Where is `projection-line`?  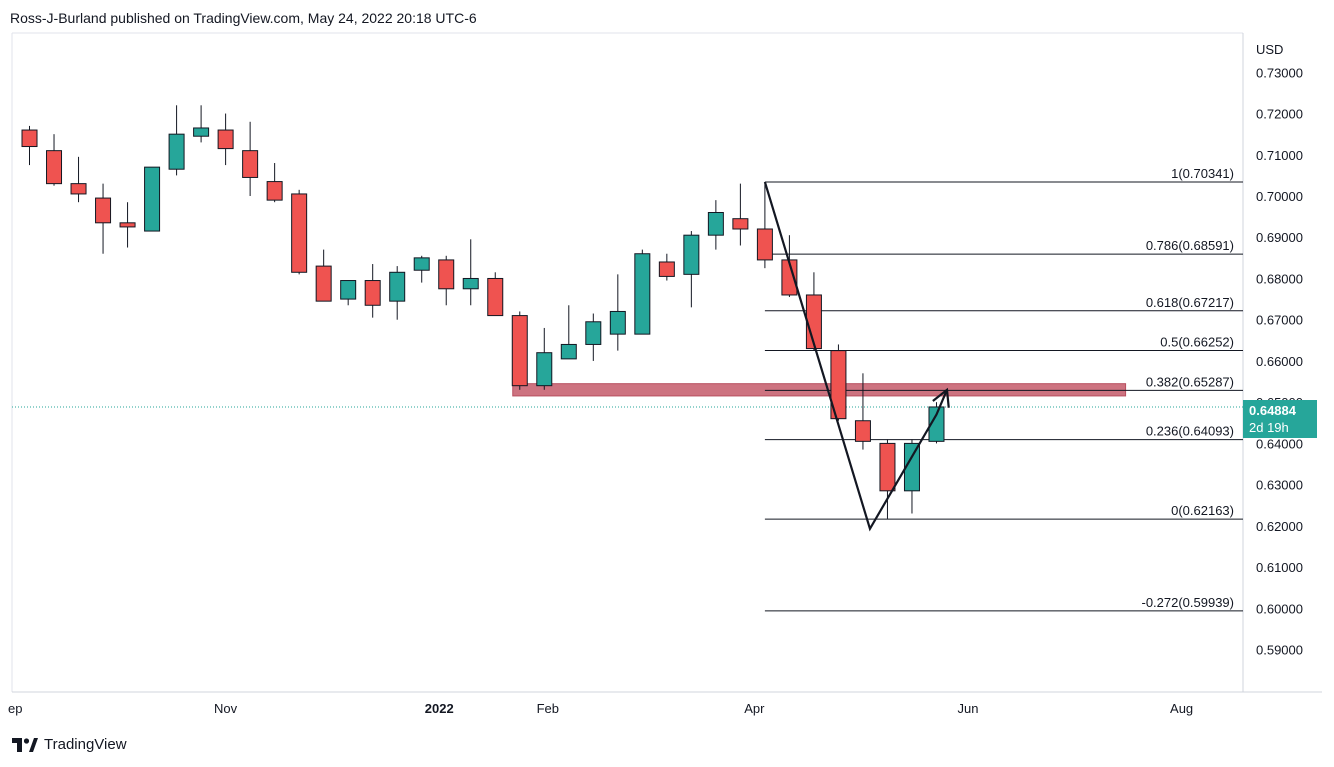 projection-line is located at coordinates (856, 356).